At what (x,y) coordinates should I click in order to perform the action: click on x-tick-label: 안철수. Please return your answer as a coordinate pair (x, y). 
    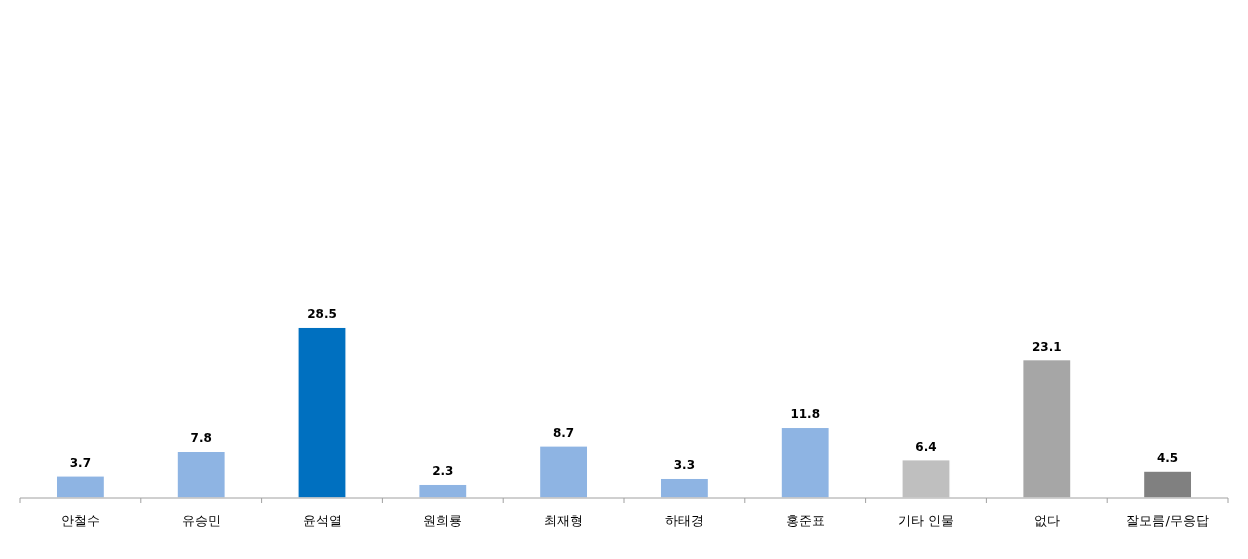
    Looking at the image, I should click on (80, 520).